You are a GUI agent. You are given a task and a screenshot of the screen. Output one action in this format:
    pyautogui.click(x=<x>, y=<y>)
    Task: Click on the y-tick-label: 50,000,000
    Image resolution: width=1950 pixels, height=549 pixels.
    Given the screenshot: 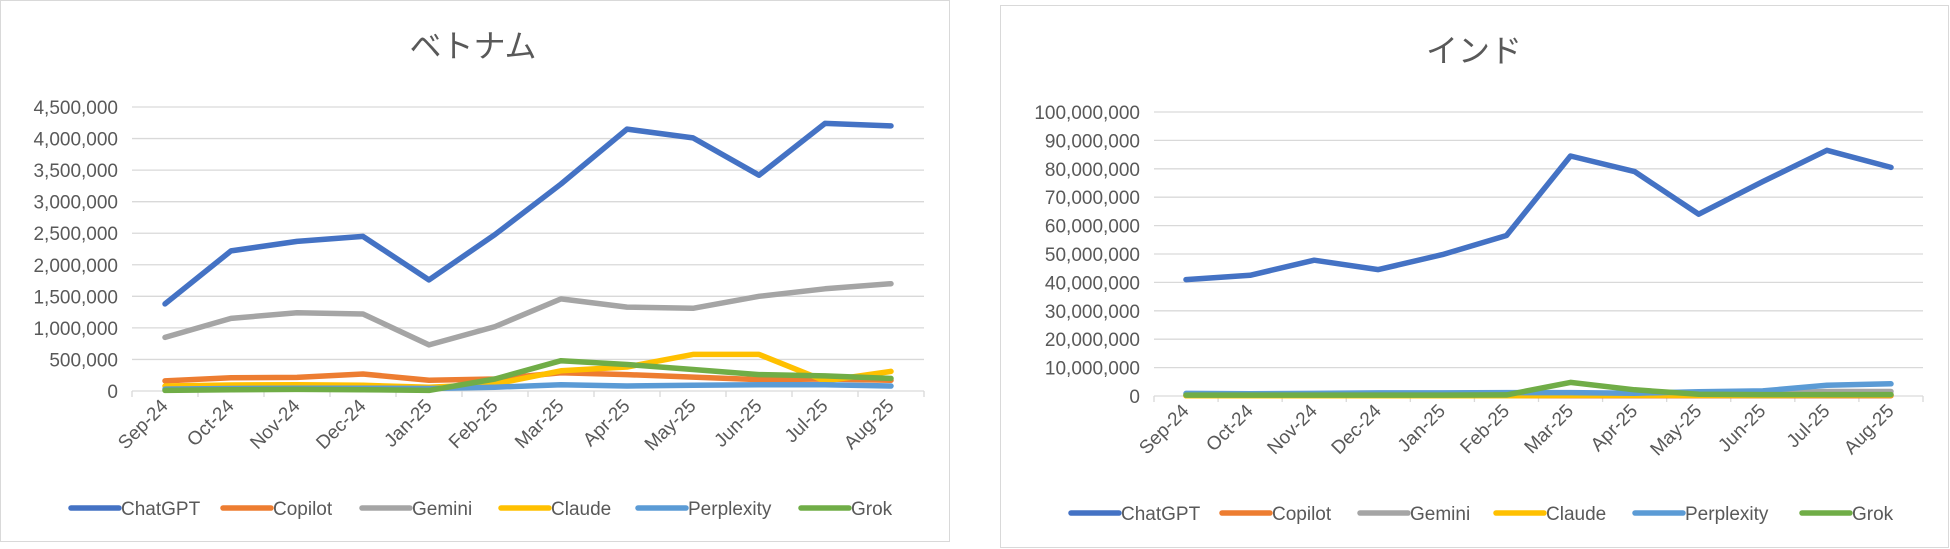 What is the action you would take?
    pyautogui.click(x=1092, y=255)
    